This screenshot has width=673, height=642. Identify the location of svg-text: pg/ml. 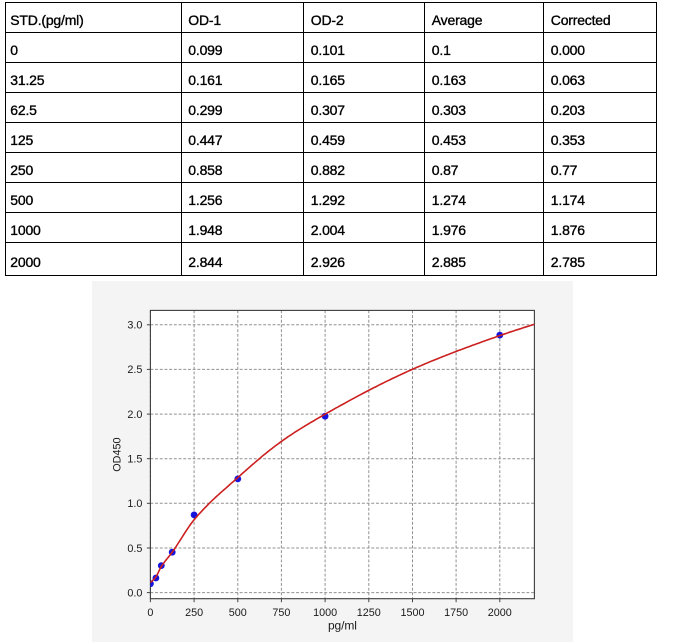
(342, 626).